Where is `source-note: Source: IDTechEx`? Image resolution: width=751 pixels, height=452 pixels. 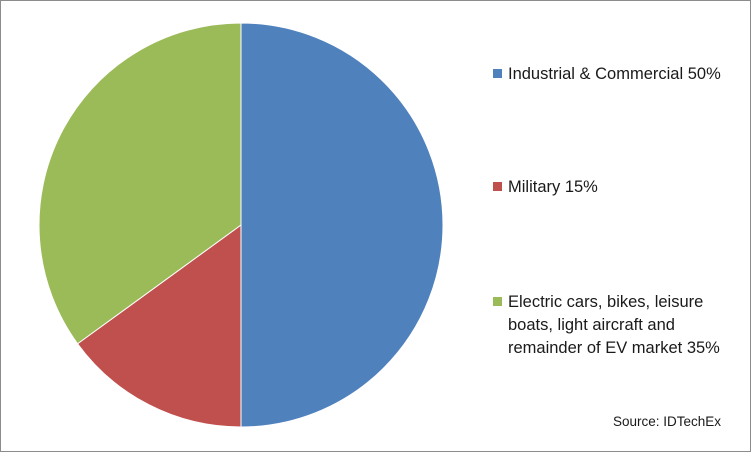
source-note: Source: IDTechEx is located at coordinates (666, 421).